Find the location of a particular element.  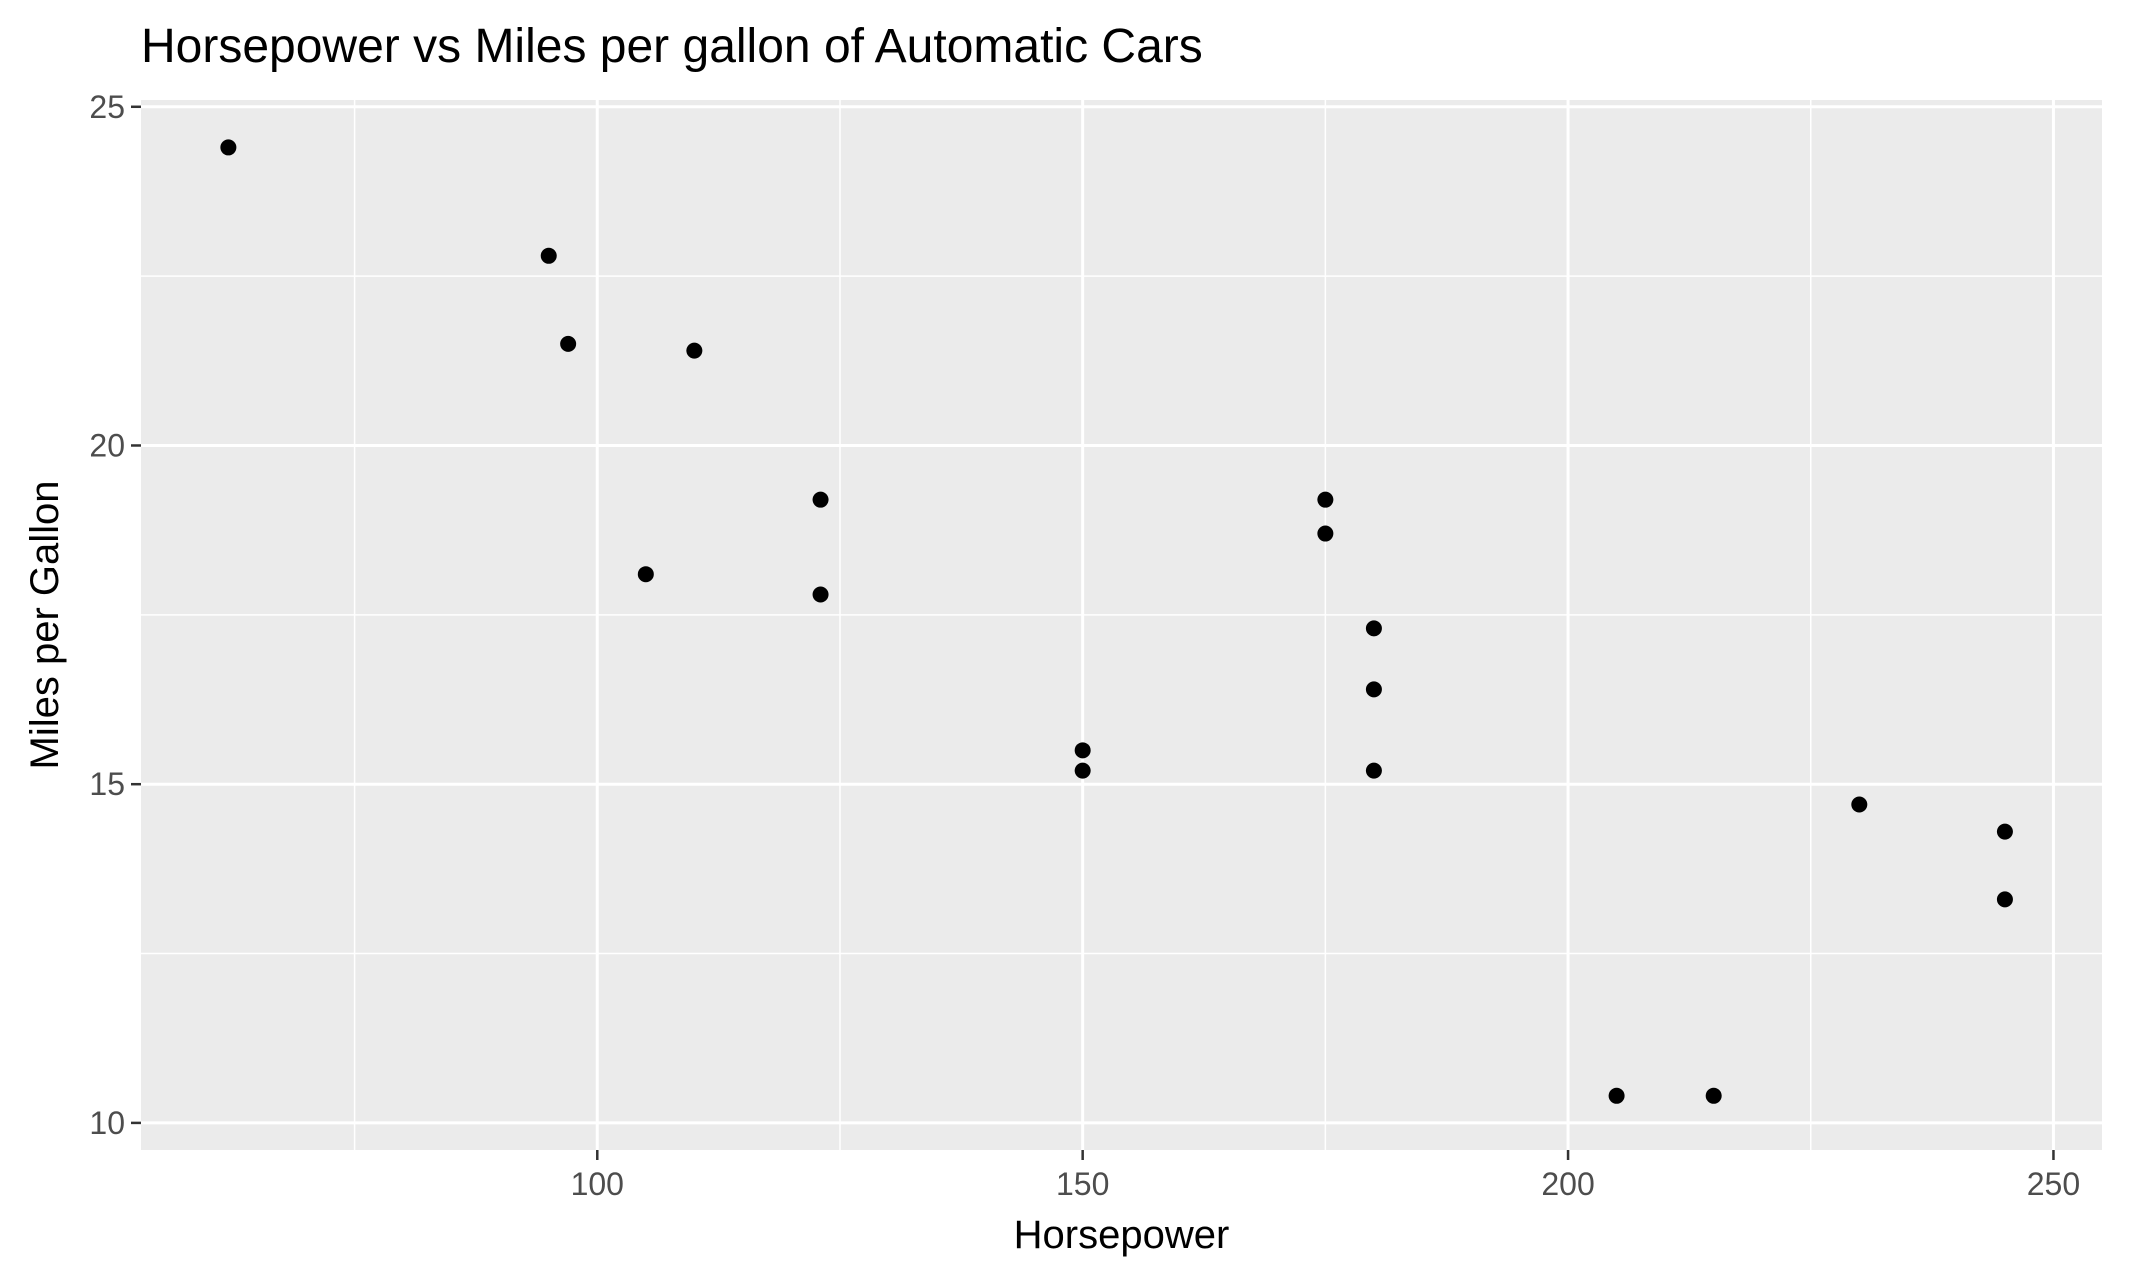

y-axis-title: Miles per Gallon is located at coordinates (45, 624).